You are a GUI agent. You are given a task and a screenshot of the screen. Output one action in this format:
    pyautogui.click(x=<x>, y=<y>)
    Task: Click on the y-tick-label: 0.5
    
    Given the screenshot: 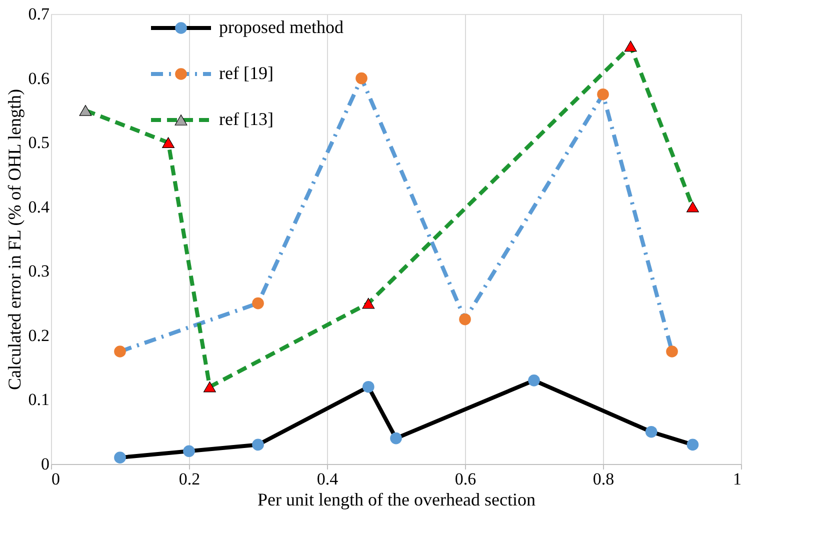 What is the action you would take?
    pyautogui.click(x=39, y=142)
    